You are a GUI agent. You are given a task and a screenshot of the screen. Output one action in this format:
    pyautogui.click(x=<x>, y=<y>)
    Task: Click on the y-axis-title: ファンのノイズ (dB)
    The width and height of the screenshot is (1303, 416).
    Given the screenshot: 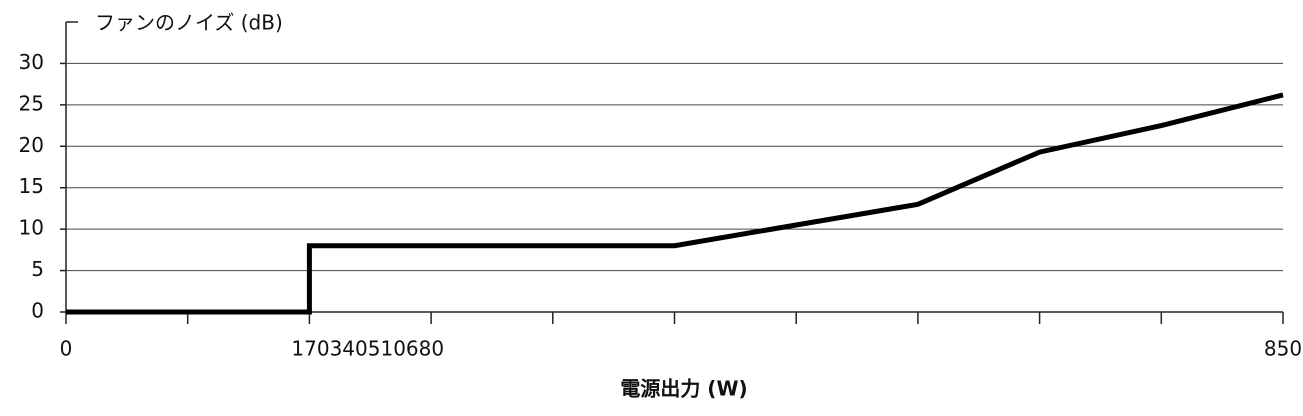 What is the action you would take?
    pyautogui.click(x=189, y=23)
    